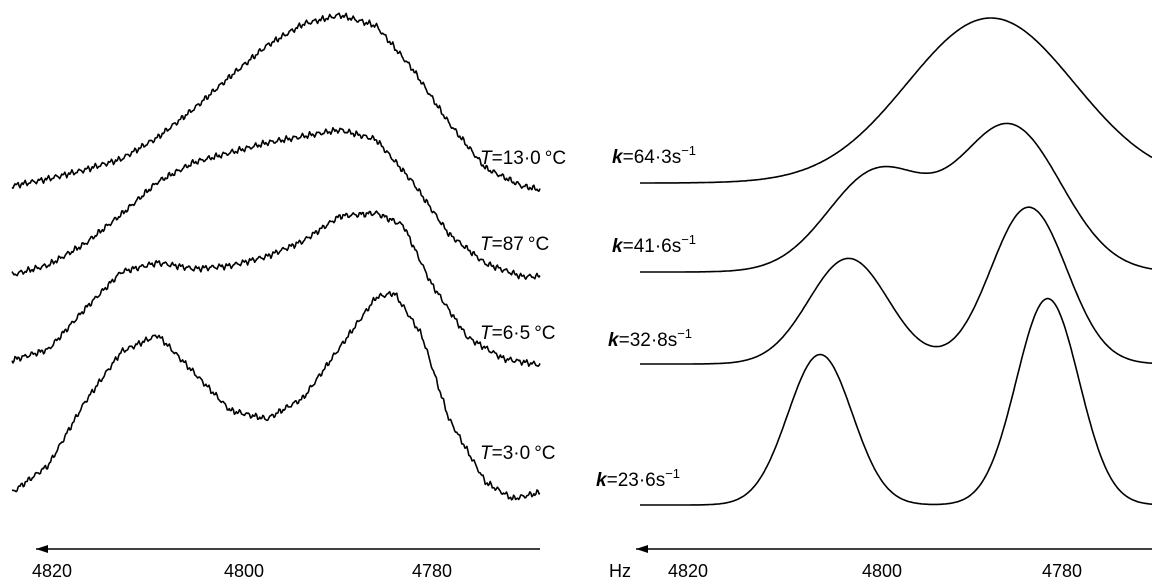 This screenshot has height=581, width=1152. Describe the element at coordinates (244, 571) in the screenshot. I see `experimental-tick-4800: 4800` at that location.